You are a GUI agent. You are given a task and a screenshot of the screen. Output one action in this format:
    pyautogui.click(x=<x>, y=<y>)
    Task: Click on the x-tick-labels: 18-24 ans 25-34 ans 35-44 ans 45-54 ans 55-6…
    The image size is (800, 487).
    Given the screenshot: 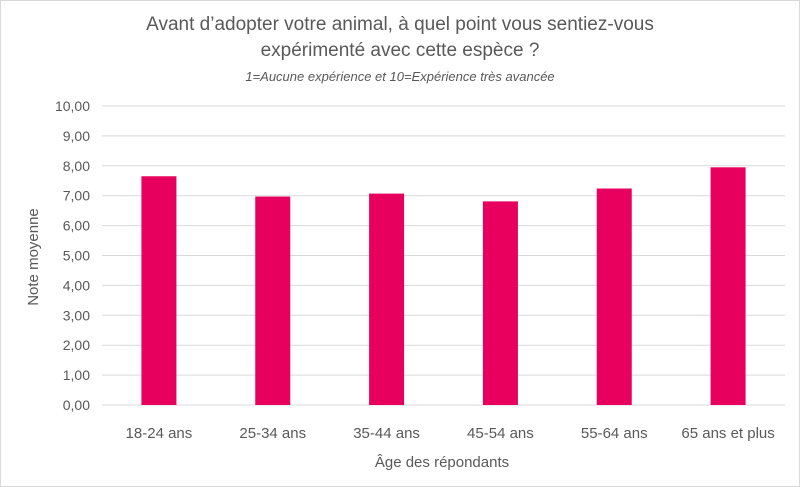 What is the action you would take?
    pyautogui.click(x=450, y=433)
    